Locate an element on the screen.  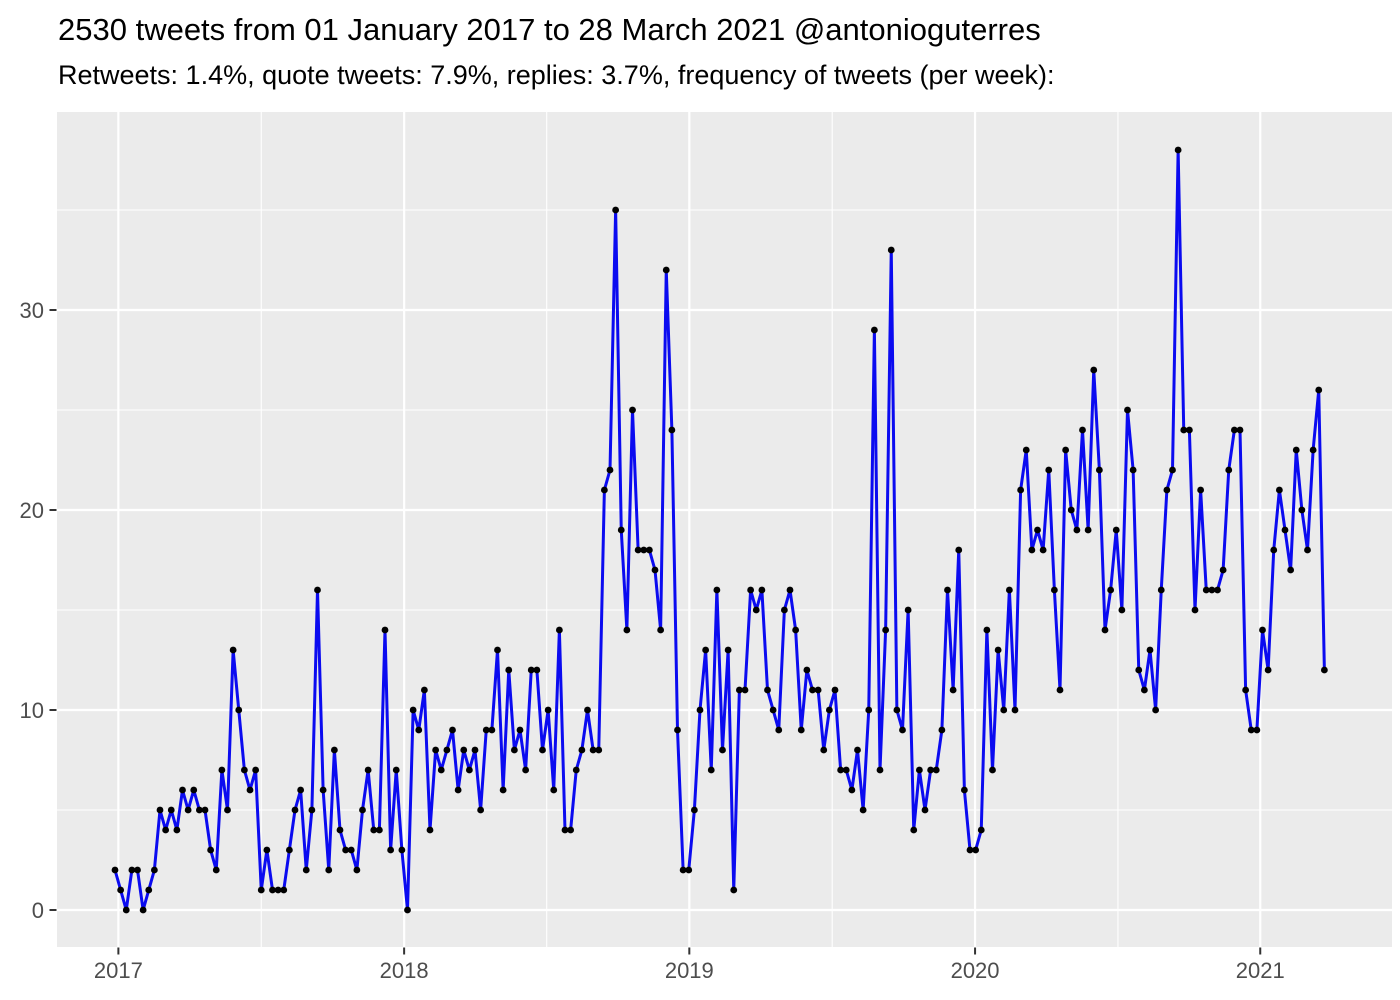
x-axis-tick-label: 2020 is located at coordinates (975, 970).